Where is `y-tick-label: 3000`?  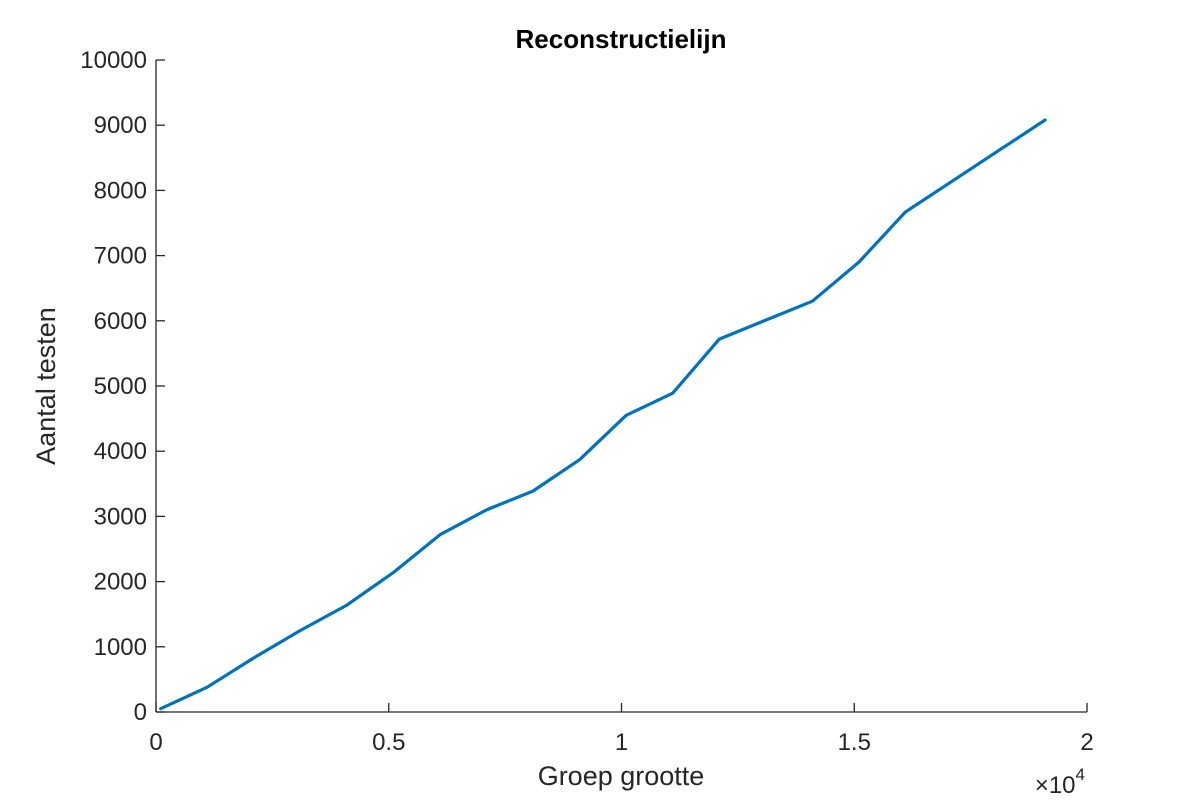 y-tick-label: 3000 is located at coordinates (120, 516).